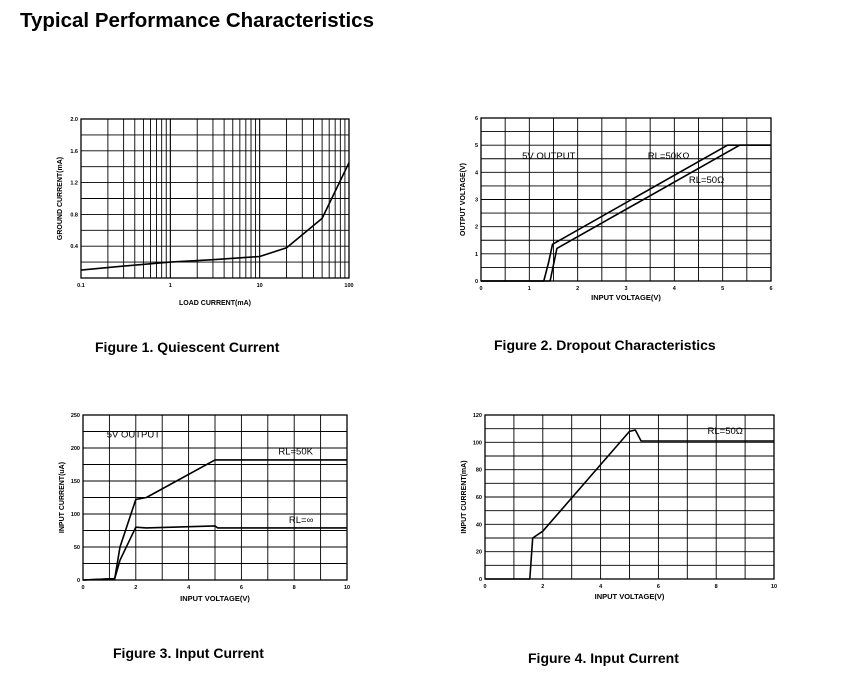 This screenshot has height=683, width=843. Describe the element at coordinates (81, 286) in the screenshot. I see `x-tick-label: 0.1` at that location.